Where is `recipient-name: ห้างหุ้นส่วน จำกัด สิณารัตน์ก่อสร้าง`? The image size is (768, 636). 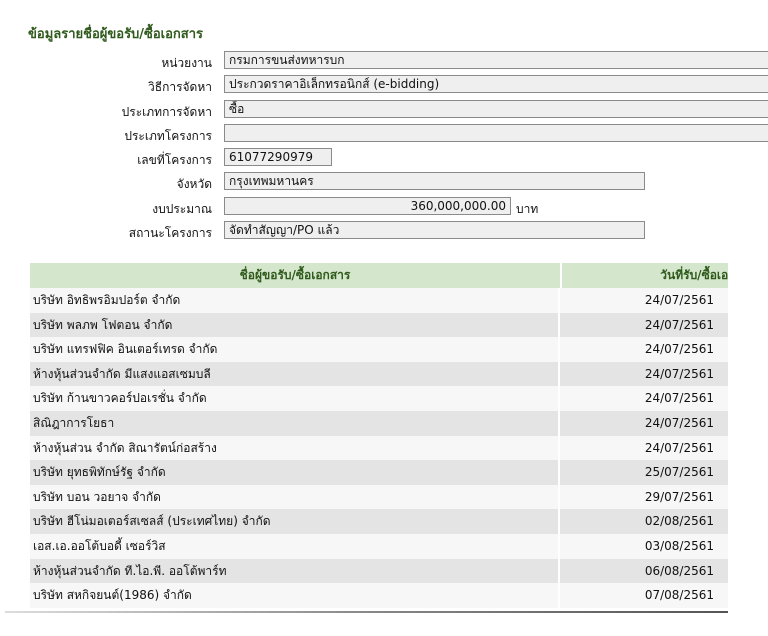
recipient-name: ห้างหุ้นส่วน จำกัด สิณารัตน์ก่อสร้าง is located at coordinates (295, 448).